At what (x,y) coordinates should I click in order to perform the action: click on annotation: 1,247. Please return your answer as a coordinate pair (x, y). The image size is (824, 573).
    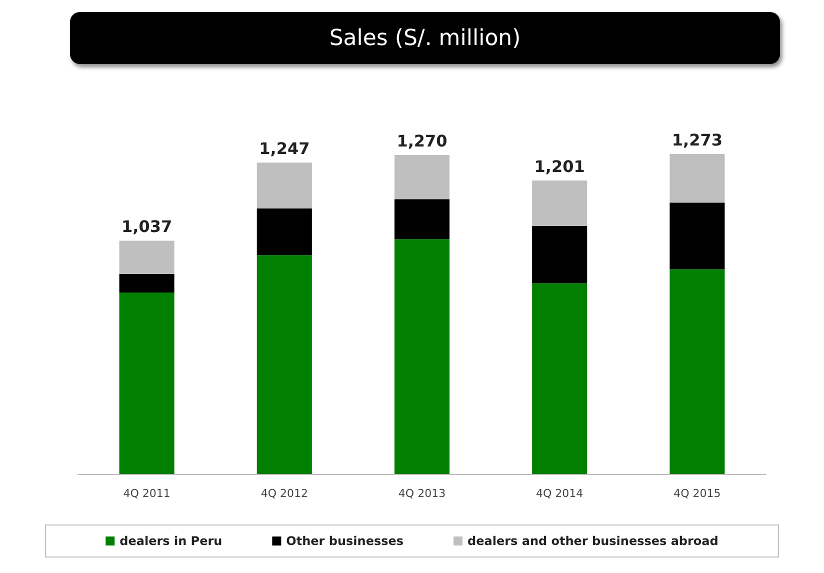
    Looking at the image, I should click on (284, 148).